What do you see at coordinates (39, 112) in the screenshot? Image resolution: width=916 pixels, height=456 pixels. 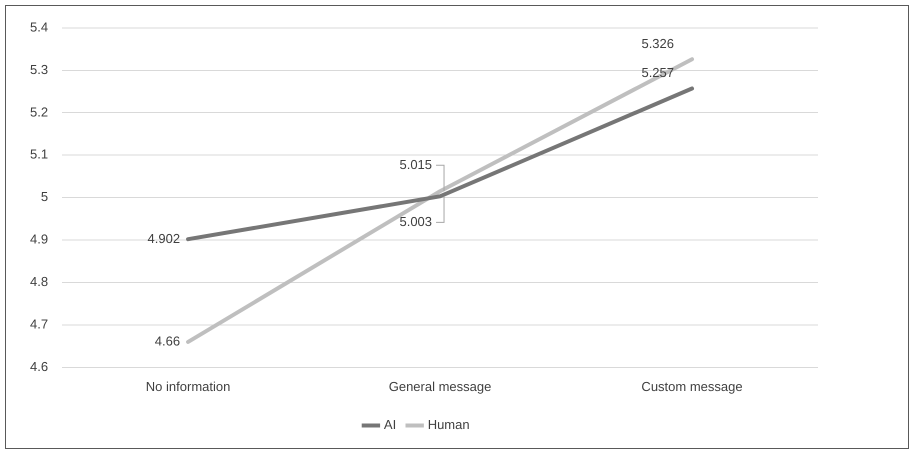 I see `y-tick-label: 5.2` at bounding box center [39, 112].